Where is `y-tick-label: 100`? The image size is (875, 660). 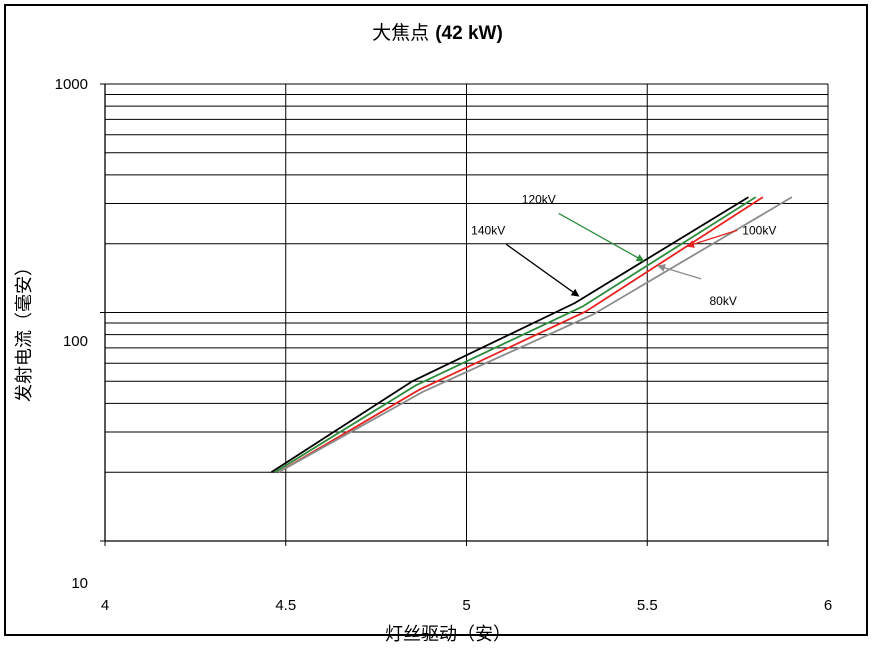 y-tick-label: 100 is located at coordinates (75, 341).